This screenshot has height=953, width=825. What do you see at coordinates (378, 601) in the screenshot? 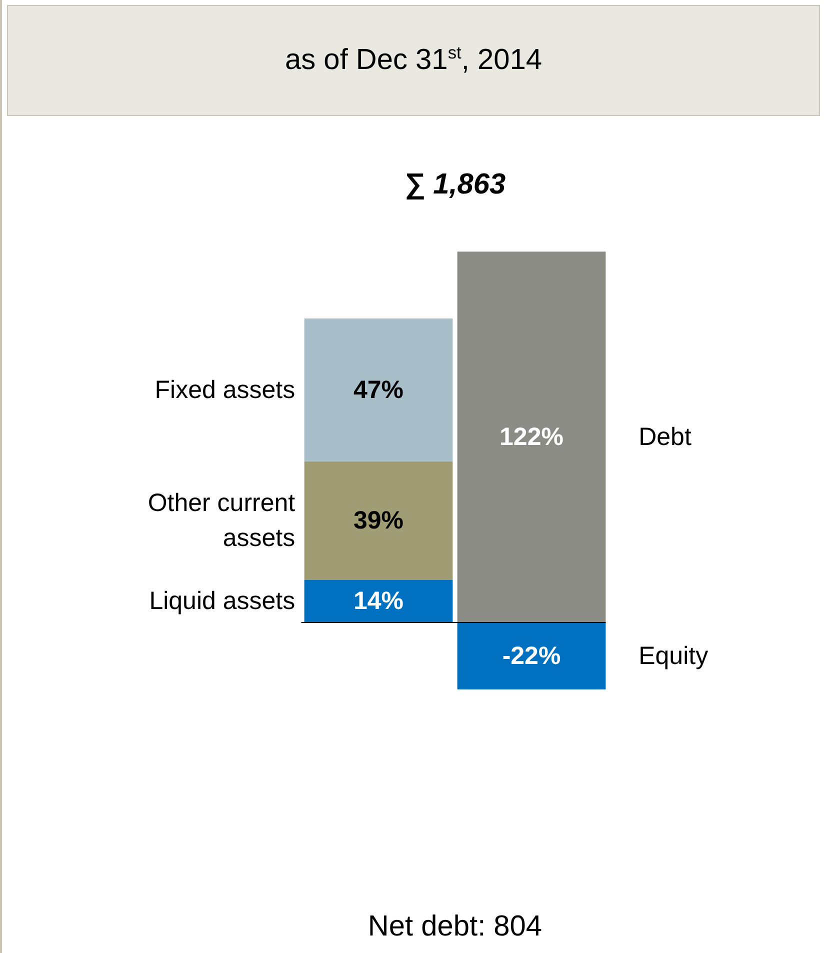
I see `data-label: 14%` at bounding box center [378, 601].